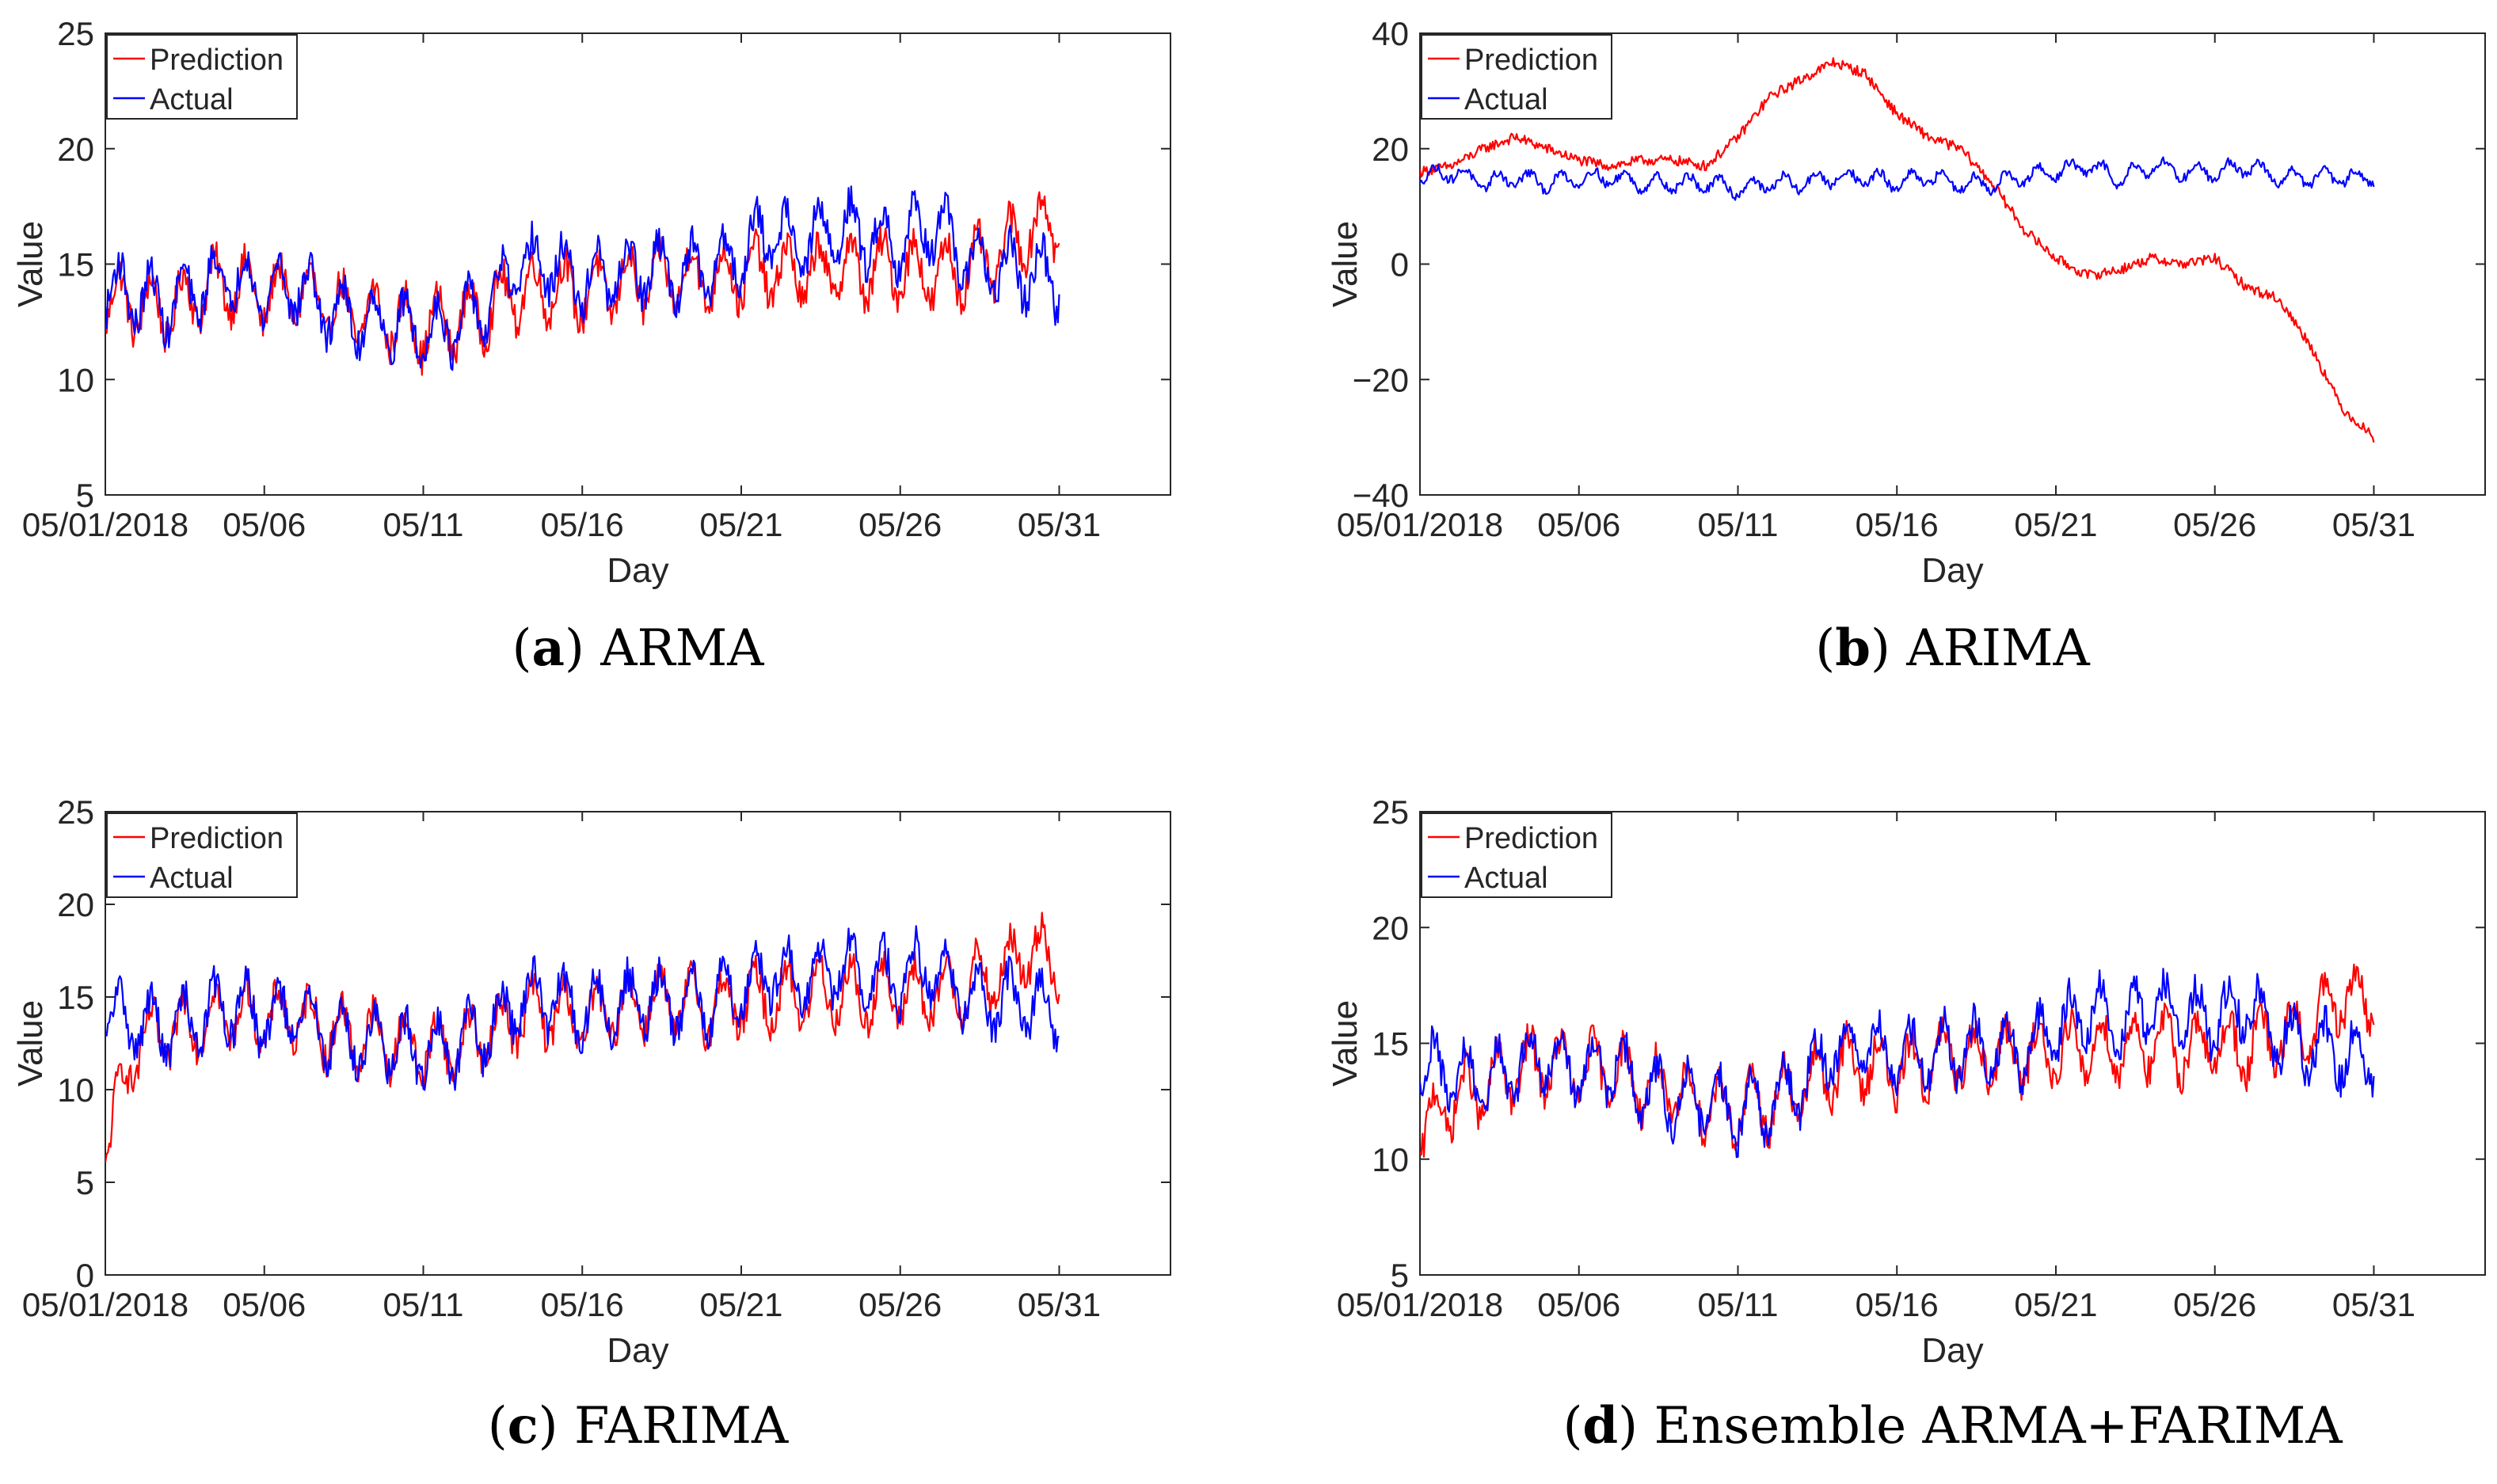 The width and height of the screenshot is (2497, 1484). I want to click on caption-part: c, so click(523, 1426).